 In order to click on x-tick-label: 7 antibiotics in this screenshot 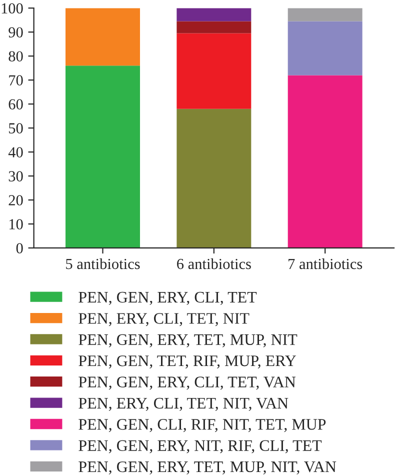, I will do `click(325, 264)`.